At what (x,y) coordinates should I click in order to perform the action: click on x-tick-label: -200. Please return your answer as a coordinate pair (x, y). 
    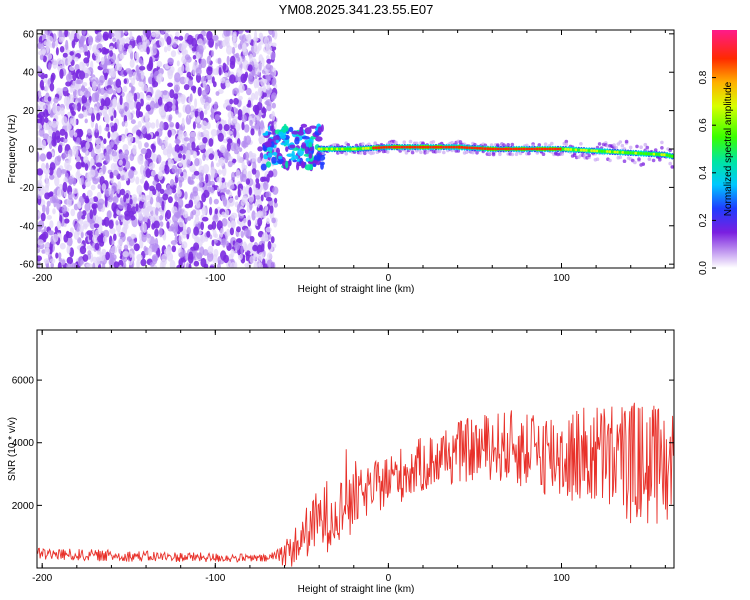
    Looking at the image, I should click on (42, 278).